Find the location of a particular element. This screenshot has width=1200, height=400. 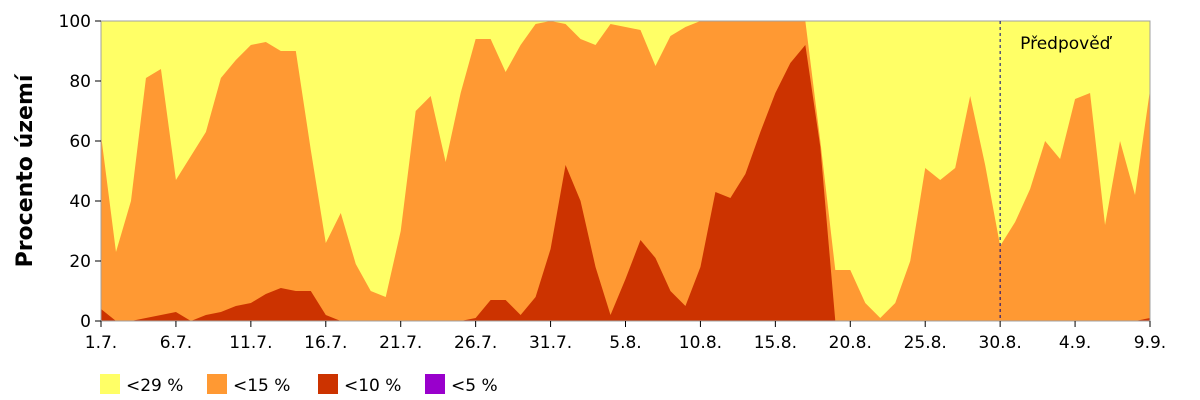

x-tick-label: 9.9. is located at coordinates (1150, 343).